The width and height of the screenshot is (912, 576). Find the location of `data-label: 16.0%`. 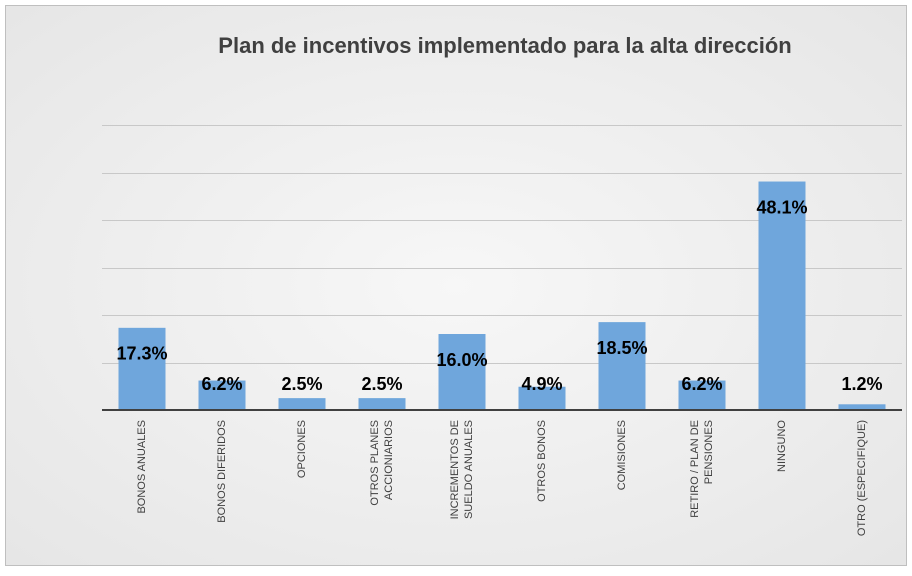

data-label: 16.0% is located at coordinates (461, 360).